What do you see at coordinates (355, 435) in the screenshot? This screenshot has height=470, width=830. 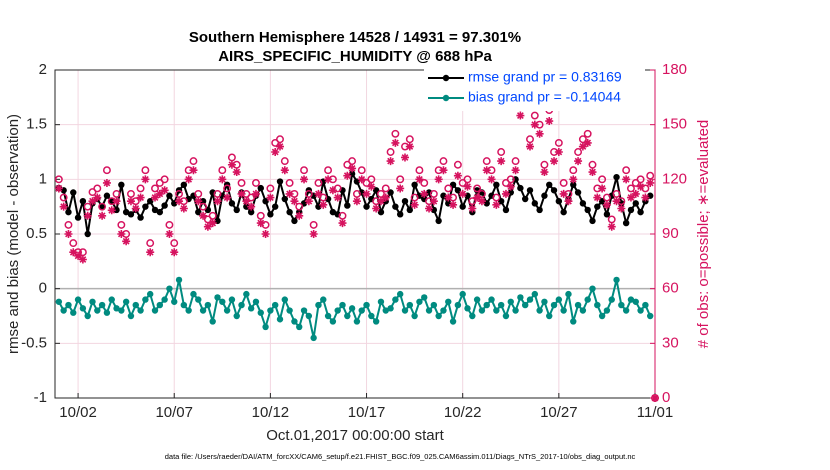 I see `x-axis-label: Oct.01,2017 00:00:00 start` at bounding box center [355, 435].